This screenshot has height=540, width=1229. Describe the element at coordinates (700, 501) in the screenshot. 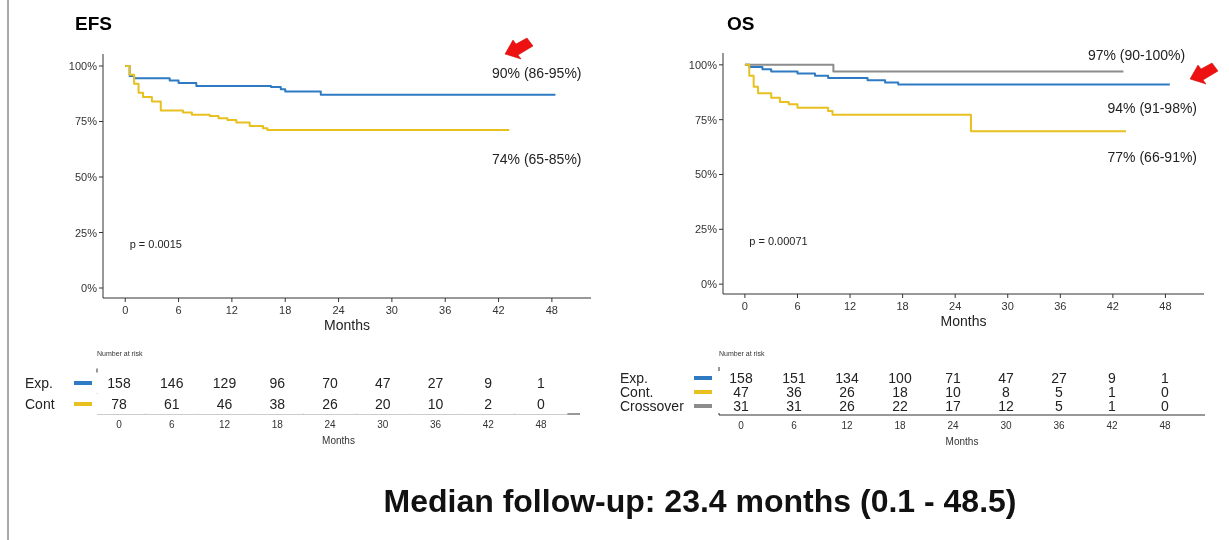

I see `text: Median follow-up: 23.4 months (0.1 - 48.5)` at that location.